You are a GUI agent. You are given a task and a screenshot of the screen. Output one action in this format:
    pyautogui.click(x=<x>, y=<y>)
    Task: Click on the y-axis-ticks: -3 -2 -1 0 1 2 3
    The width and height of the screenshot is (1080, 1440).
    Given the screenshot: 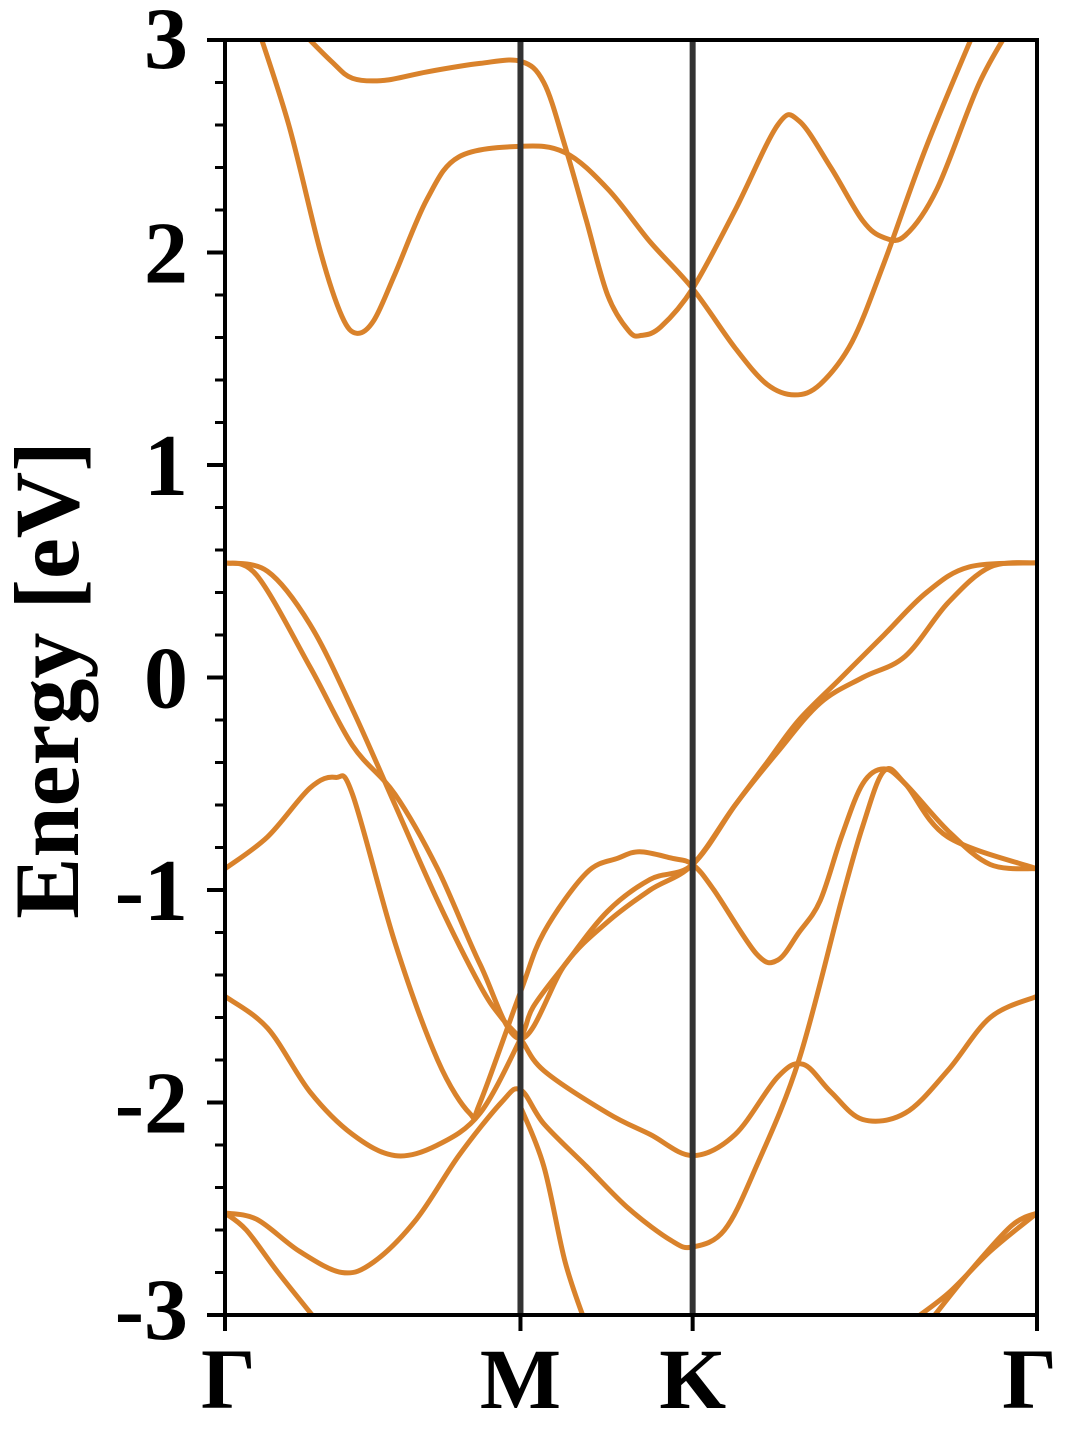 What is the action you would take?
    pyautogui.click(x=170, y=679)
    